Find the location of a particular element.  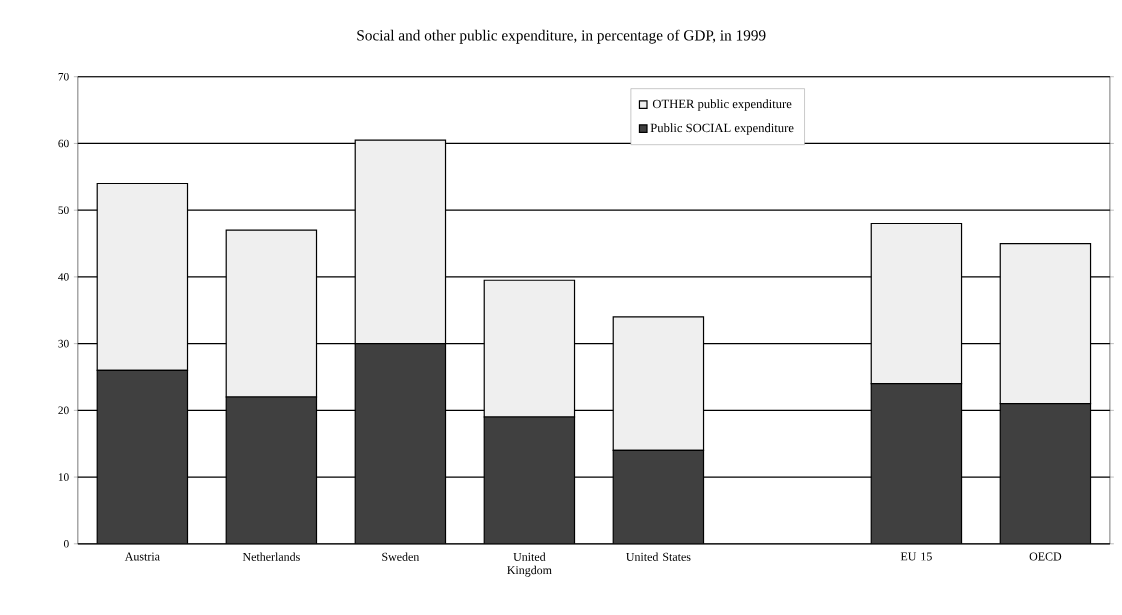

y-tick-label: 60 is located at coordinates (63, 143).